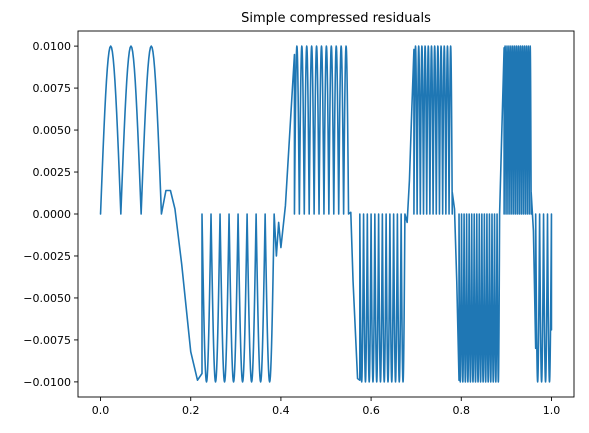 The image size is (589, 433). What do you see at coordinates (552, 410) in the screenshot?
I see `x-tick-label: 1.0` at bounding box center [552, 410].